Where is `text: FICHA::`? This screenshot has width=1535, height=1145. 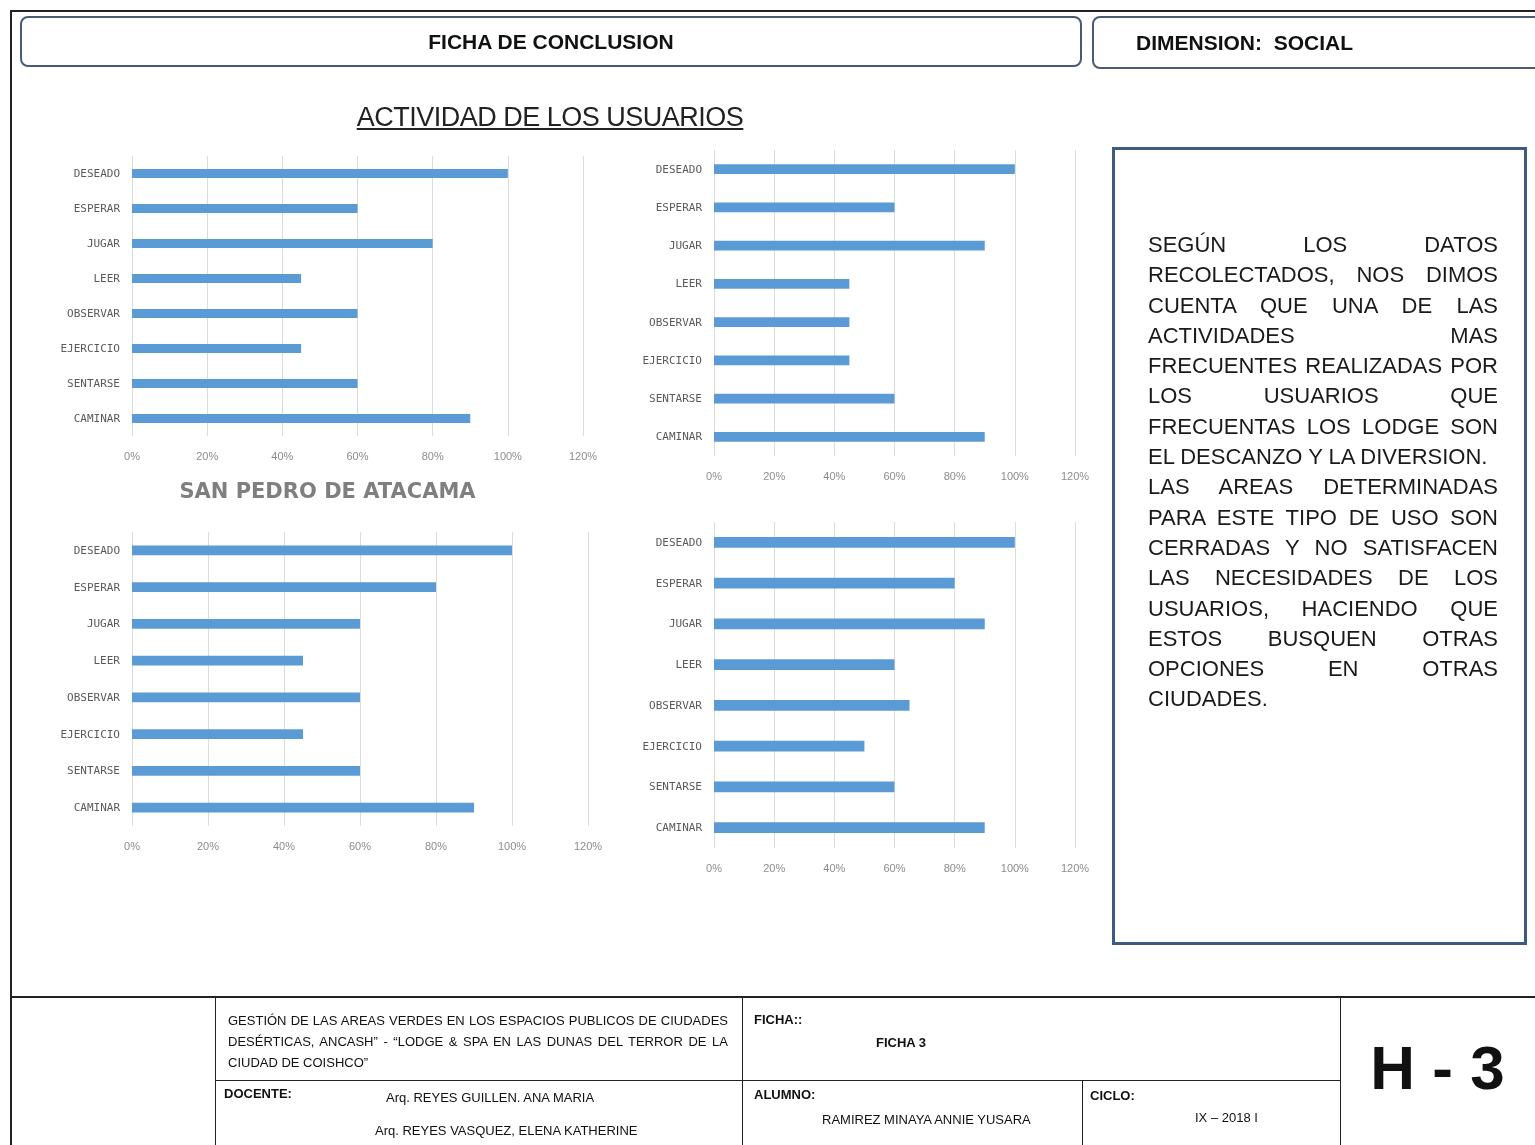
text: FICHA:: is located at coordinates (778, 1019).